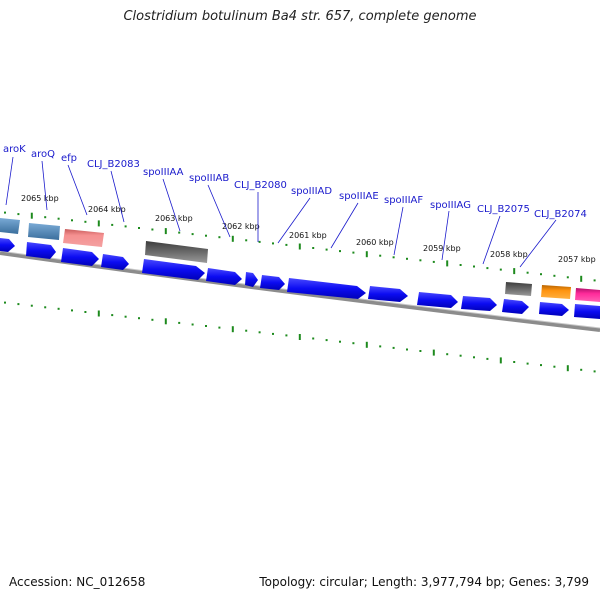 The image size is (600, 600). What do you see at coordinates (518, 289) in the screenshot?
I see `feature-box-CLJ_B2075` at bounding box center [518, 289].